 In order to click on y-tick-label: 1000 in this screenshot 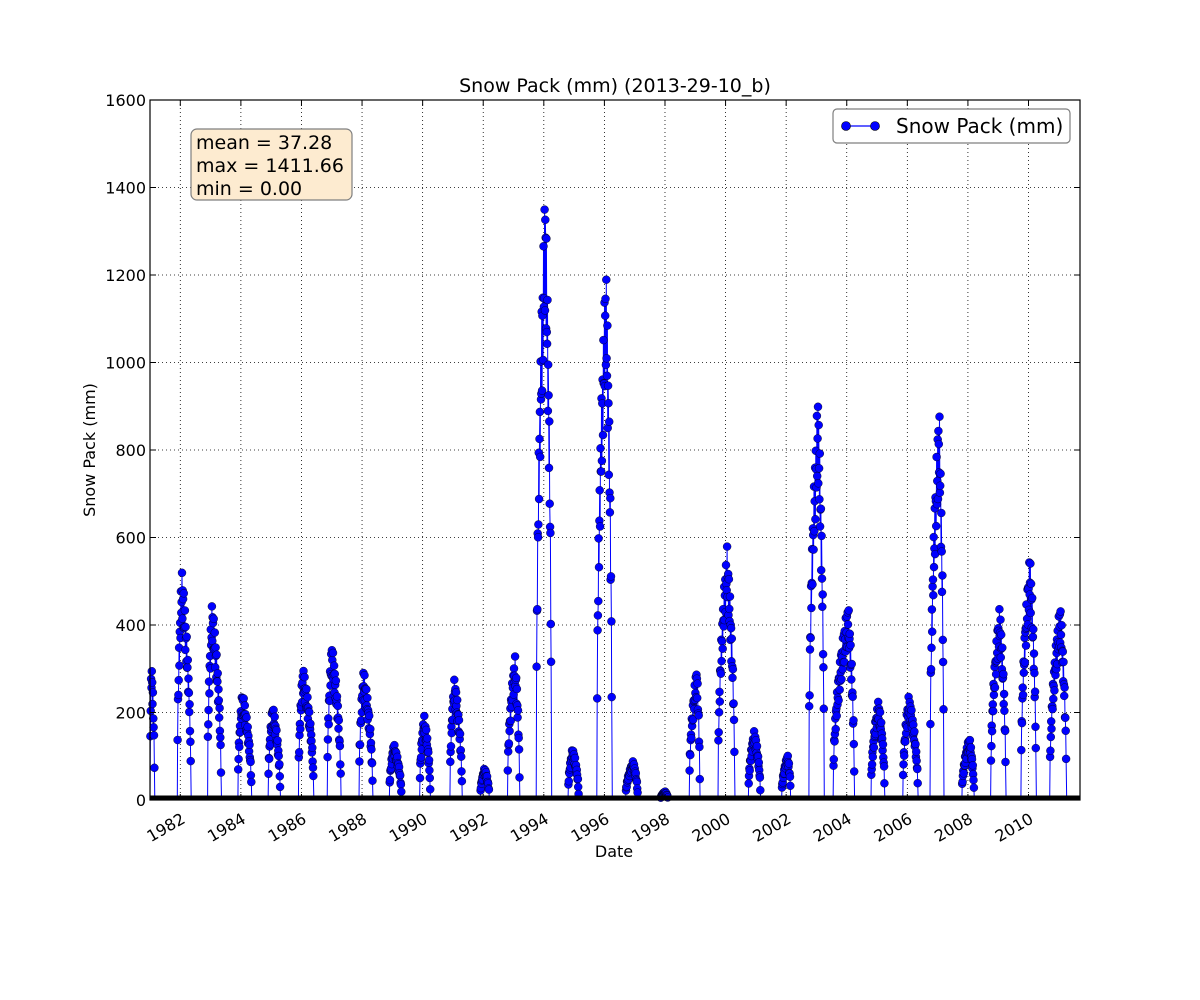, I will do `click(125, 363)`.